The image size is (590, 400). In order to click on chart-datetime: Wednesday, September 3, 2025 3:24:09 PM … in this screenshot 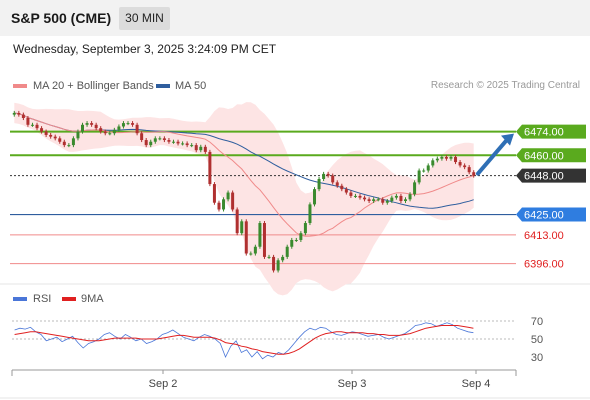, I will do `click(145, 49)`.